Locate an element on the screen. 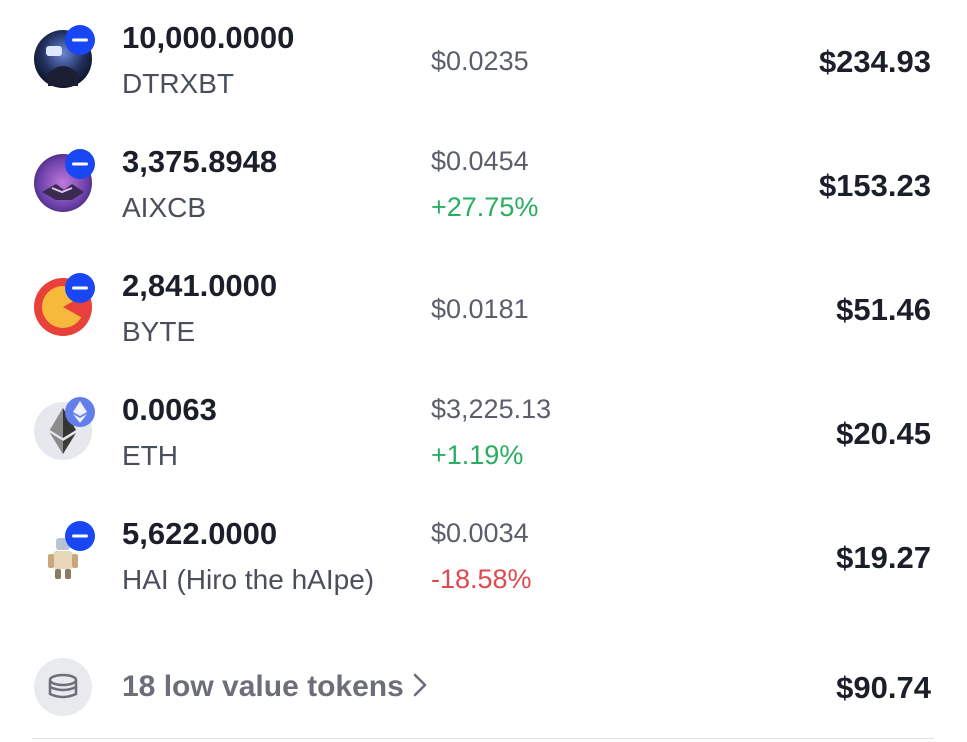 The width and height of the screenshot is (967, 742). token-change: -18.58% is located at coordinates (481, 579).